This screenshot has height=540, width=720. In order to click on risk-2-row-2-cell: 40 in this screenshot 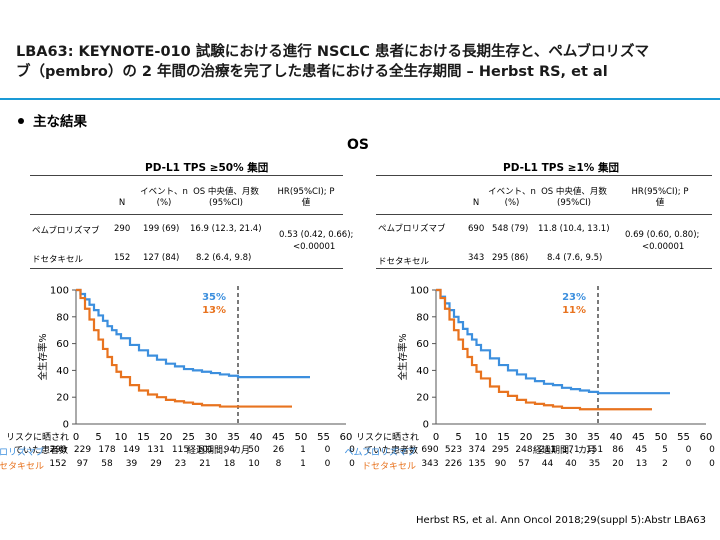, I will do `click(571, 464)`.